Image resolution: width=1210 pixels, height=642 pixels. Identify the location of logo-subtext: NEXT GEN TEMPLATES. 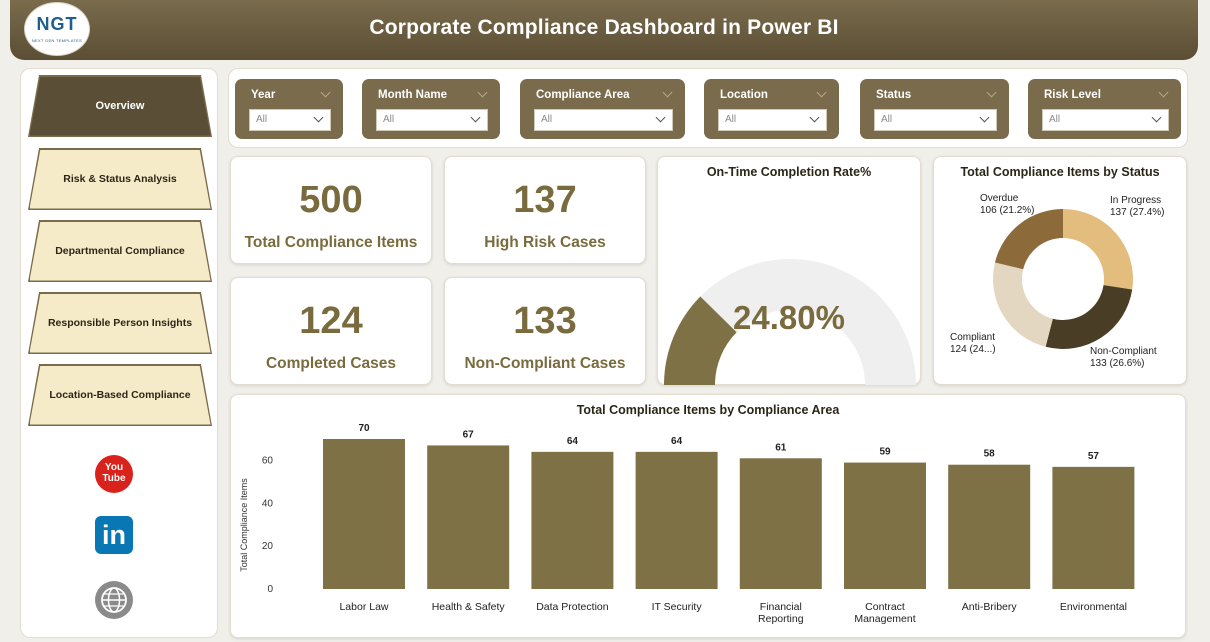
(57, 40).